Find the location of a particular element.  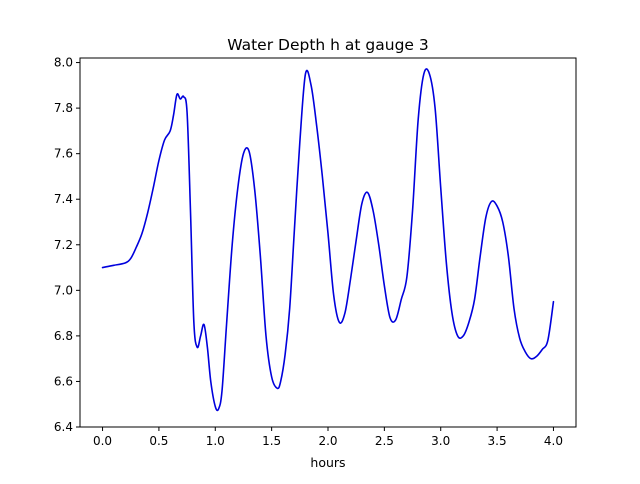

x-tick-label: 0.5 is located at coordinates (158, 441).